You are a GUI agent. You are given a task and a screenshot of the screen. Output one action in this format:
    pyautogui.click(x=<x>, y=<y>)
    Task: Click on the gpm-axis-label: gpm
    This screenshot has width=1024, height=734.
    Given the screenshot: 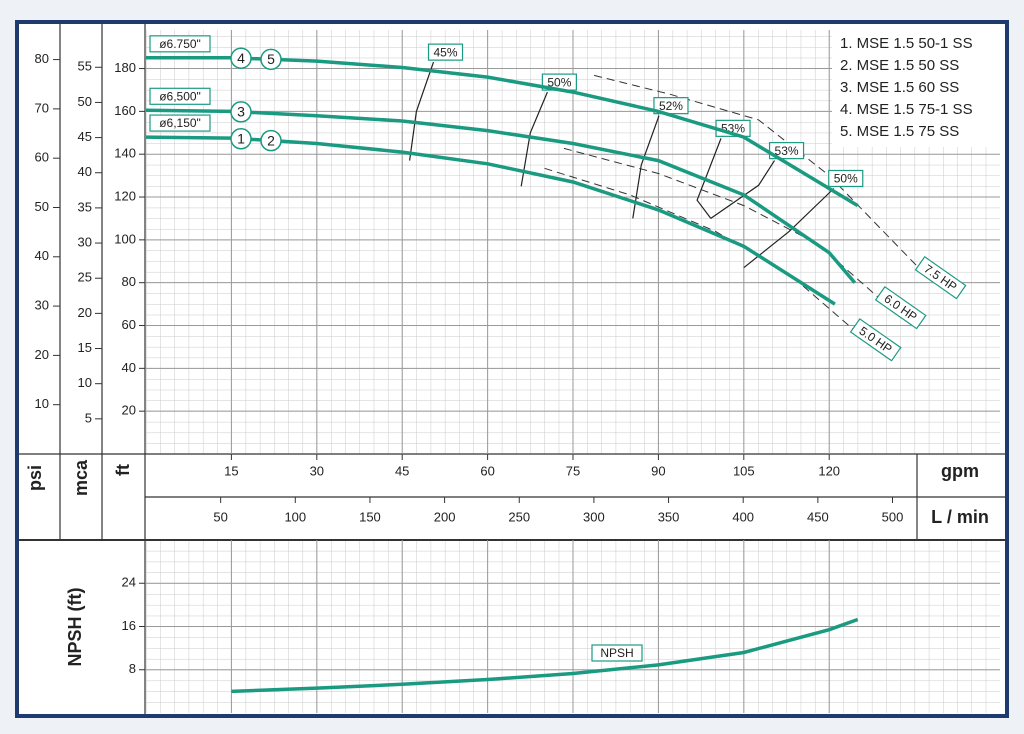 What is the action you would take?
    pyautogui.click(x=960, y=471)
    